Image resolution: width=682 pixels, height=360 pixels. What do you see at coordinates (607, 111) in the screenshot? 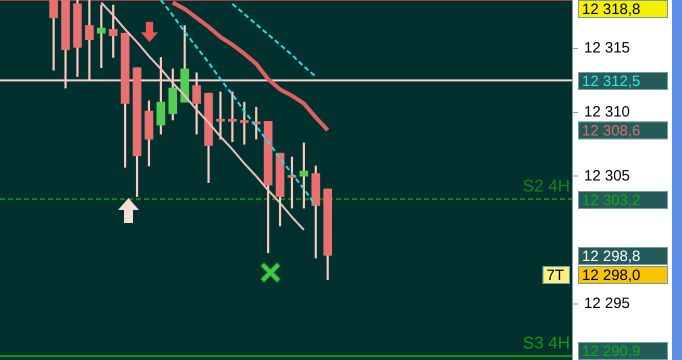
I see `y-tick-label: 12 310` at bounding box center [607, 111].